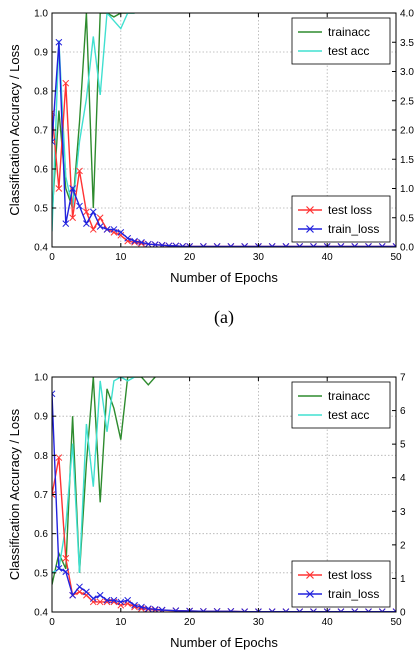 The height and width of the screenshot is (655, 418). Describe the element at coordinates (403, 613) in the screenshot. I see `y2-tick-label: 0` at that location.